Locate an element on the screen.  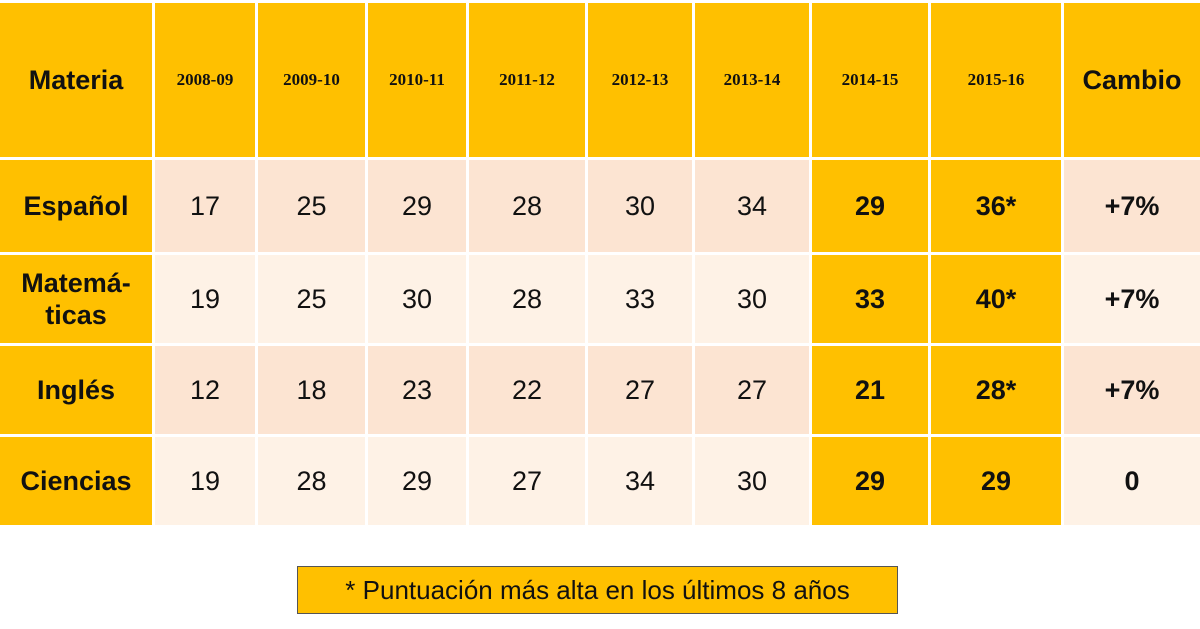
data-cell: 36* is located at coordinates (996, 206).